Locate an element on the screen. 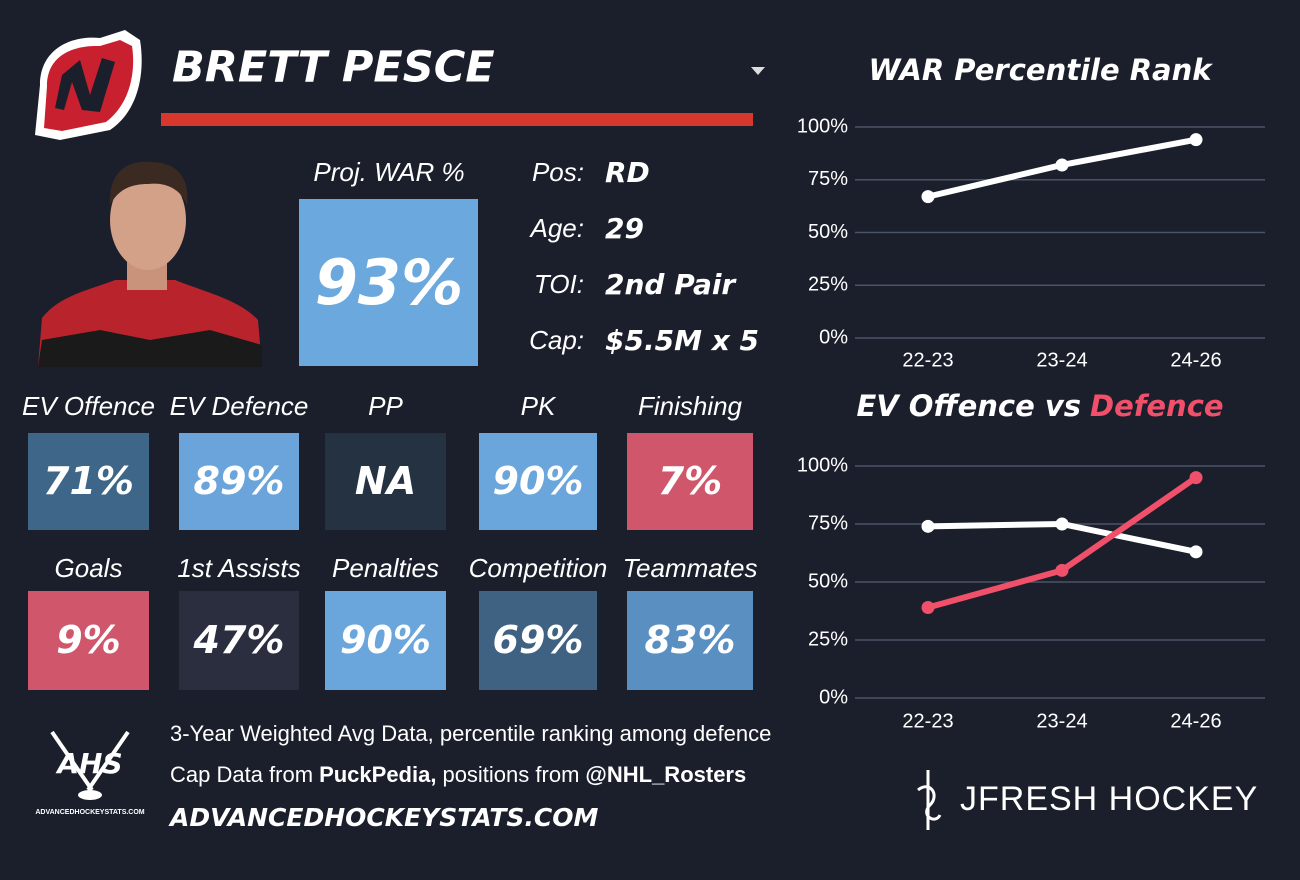 This screenshot has width=1300, height=880. team-logo is located at coordinates (88, 85).